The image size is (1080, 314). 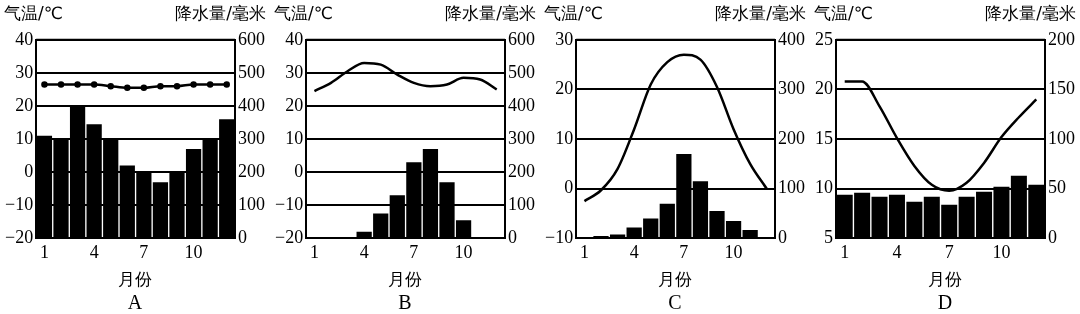 What do you see at coordinates (828, 237) in the screenshot?
I see `y-tick-label: 5` at bounding box center [828, 237].